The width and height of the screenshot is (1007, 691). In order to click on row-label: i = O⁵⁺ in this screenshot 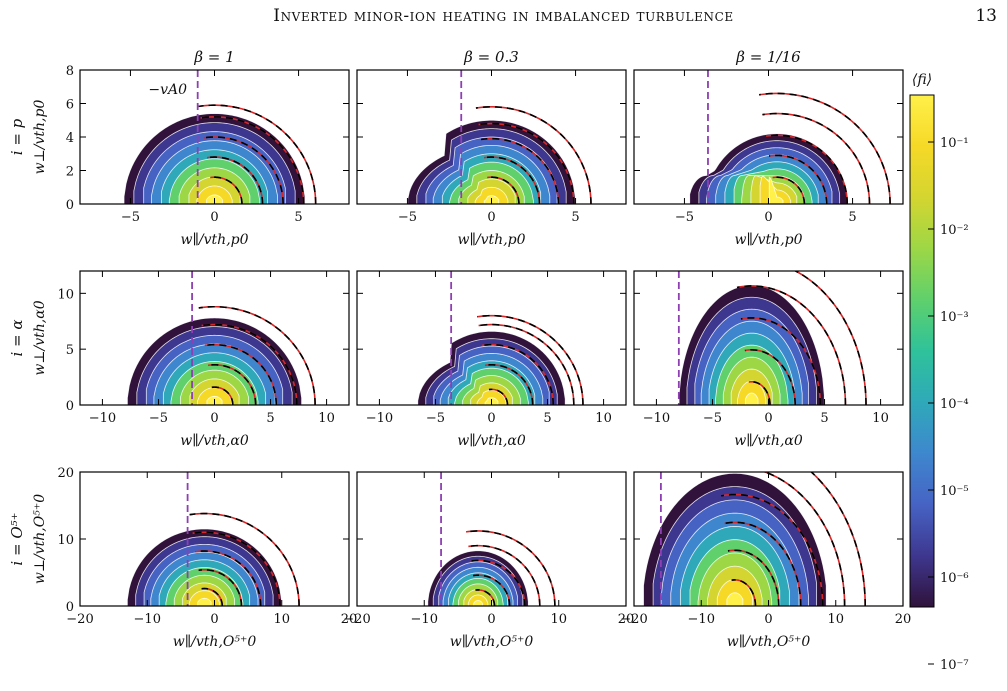, I will do `click(17, 538)`.